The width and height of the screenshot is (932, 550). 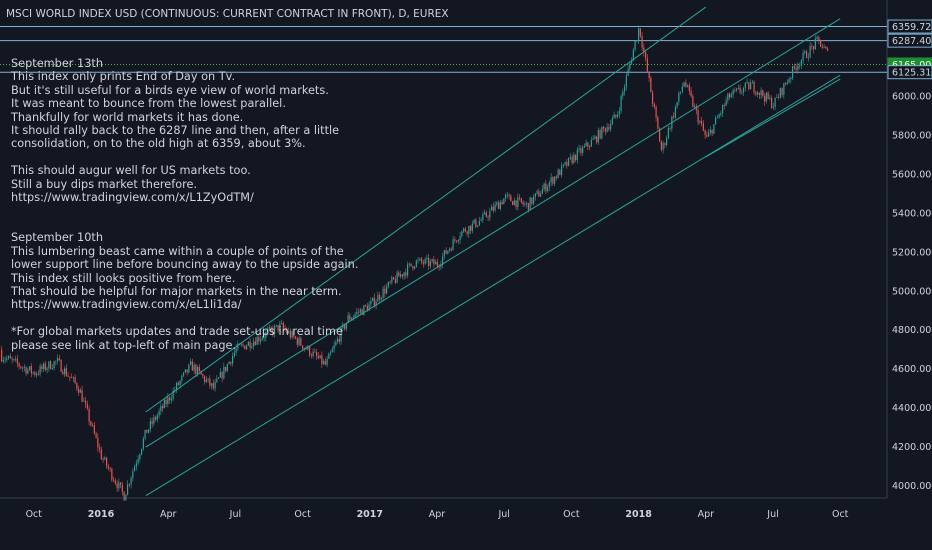 I want to click on channel-inner-lower, so click(x=773, y=118).